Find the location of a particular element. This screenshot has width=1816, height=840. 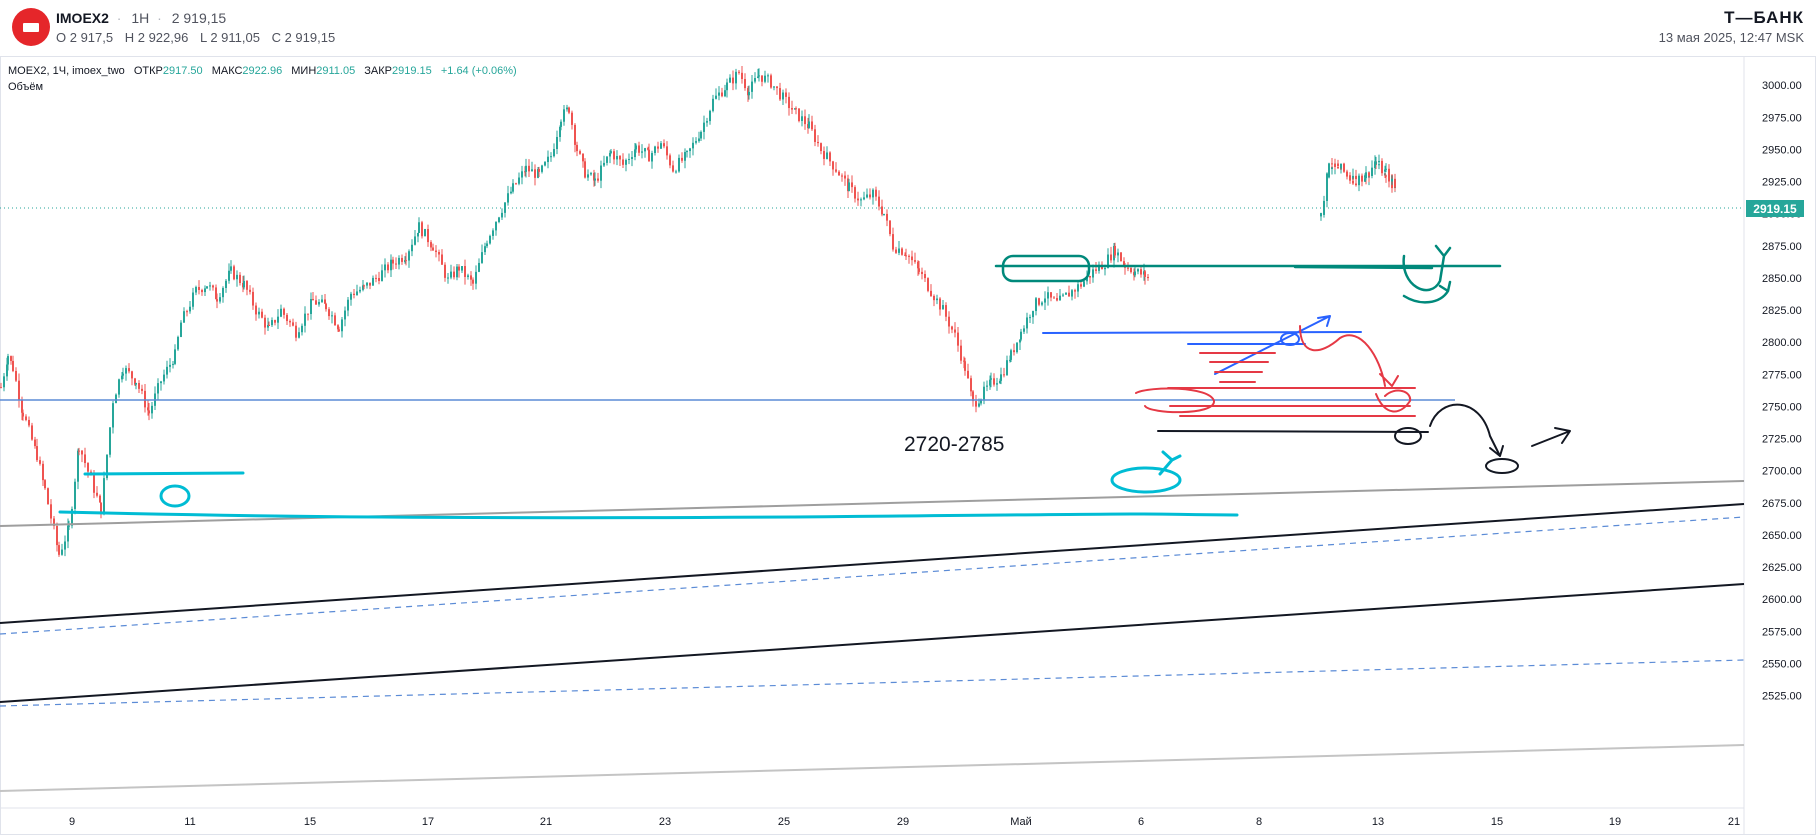

channel-dashed-upper is located at coordinates (872, 575).